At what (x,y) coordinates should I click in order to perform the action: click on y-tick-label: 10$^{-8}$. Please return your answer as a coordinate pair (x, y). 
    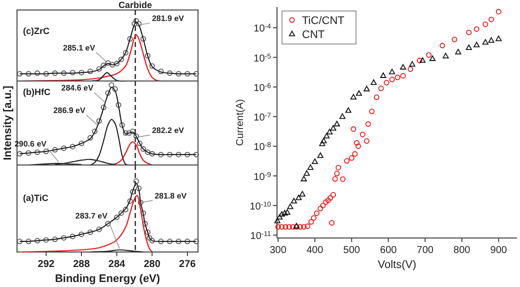
    Looking at the image, I should click on (263, 148).